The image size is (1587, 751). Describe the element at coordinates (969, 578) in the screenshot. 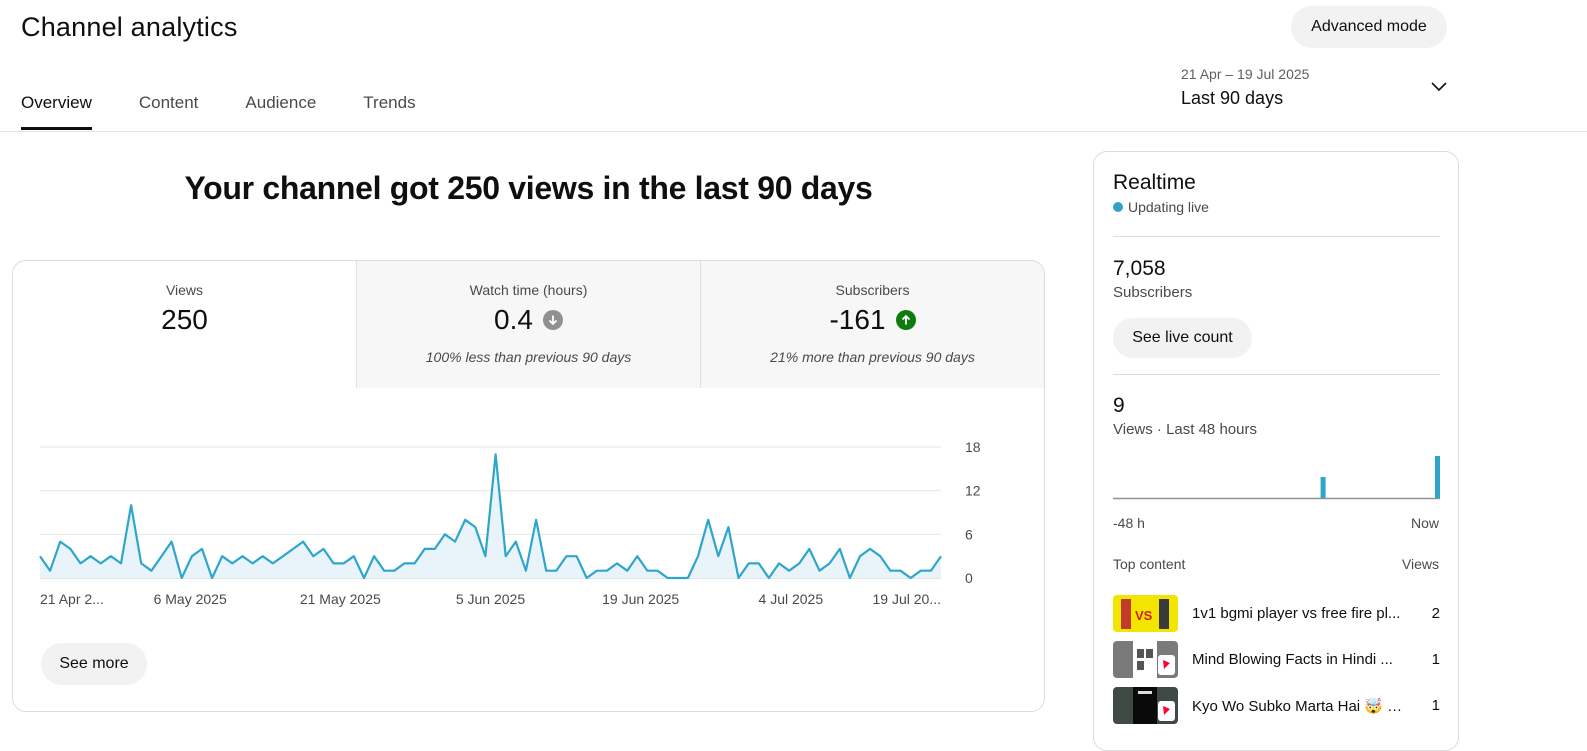

I see `y-tick-label: 0` at that location.